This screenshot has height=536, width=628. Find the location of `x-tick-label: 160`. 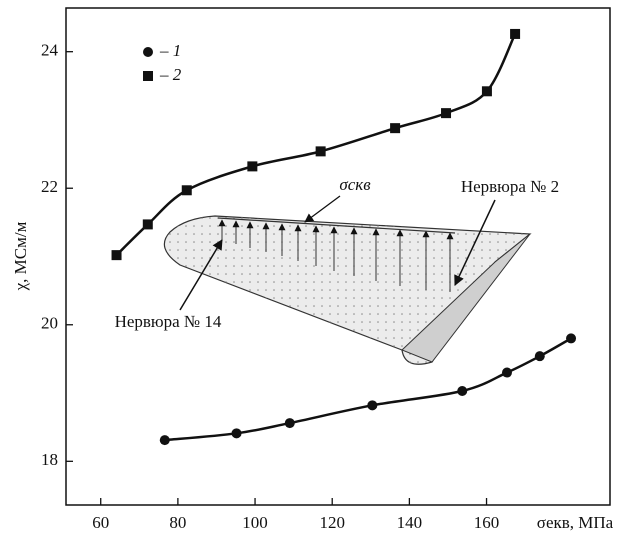

x-tick-label: 160 is located at coordinates (487, 522).